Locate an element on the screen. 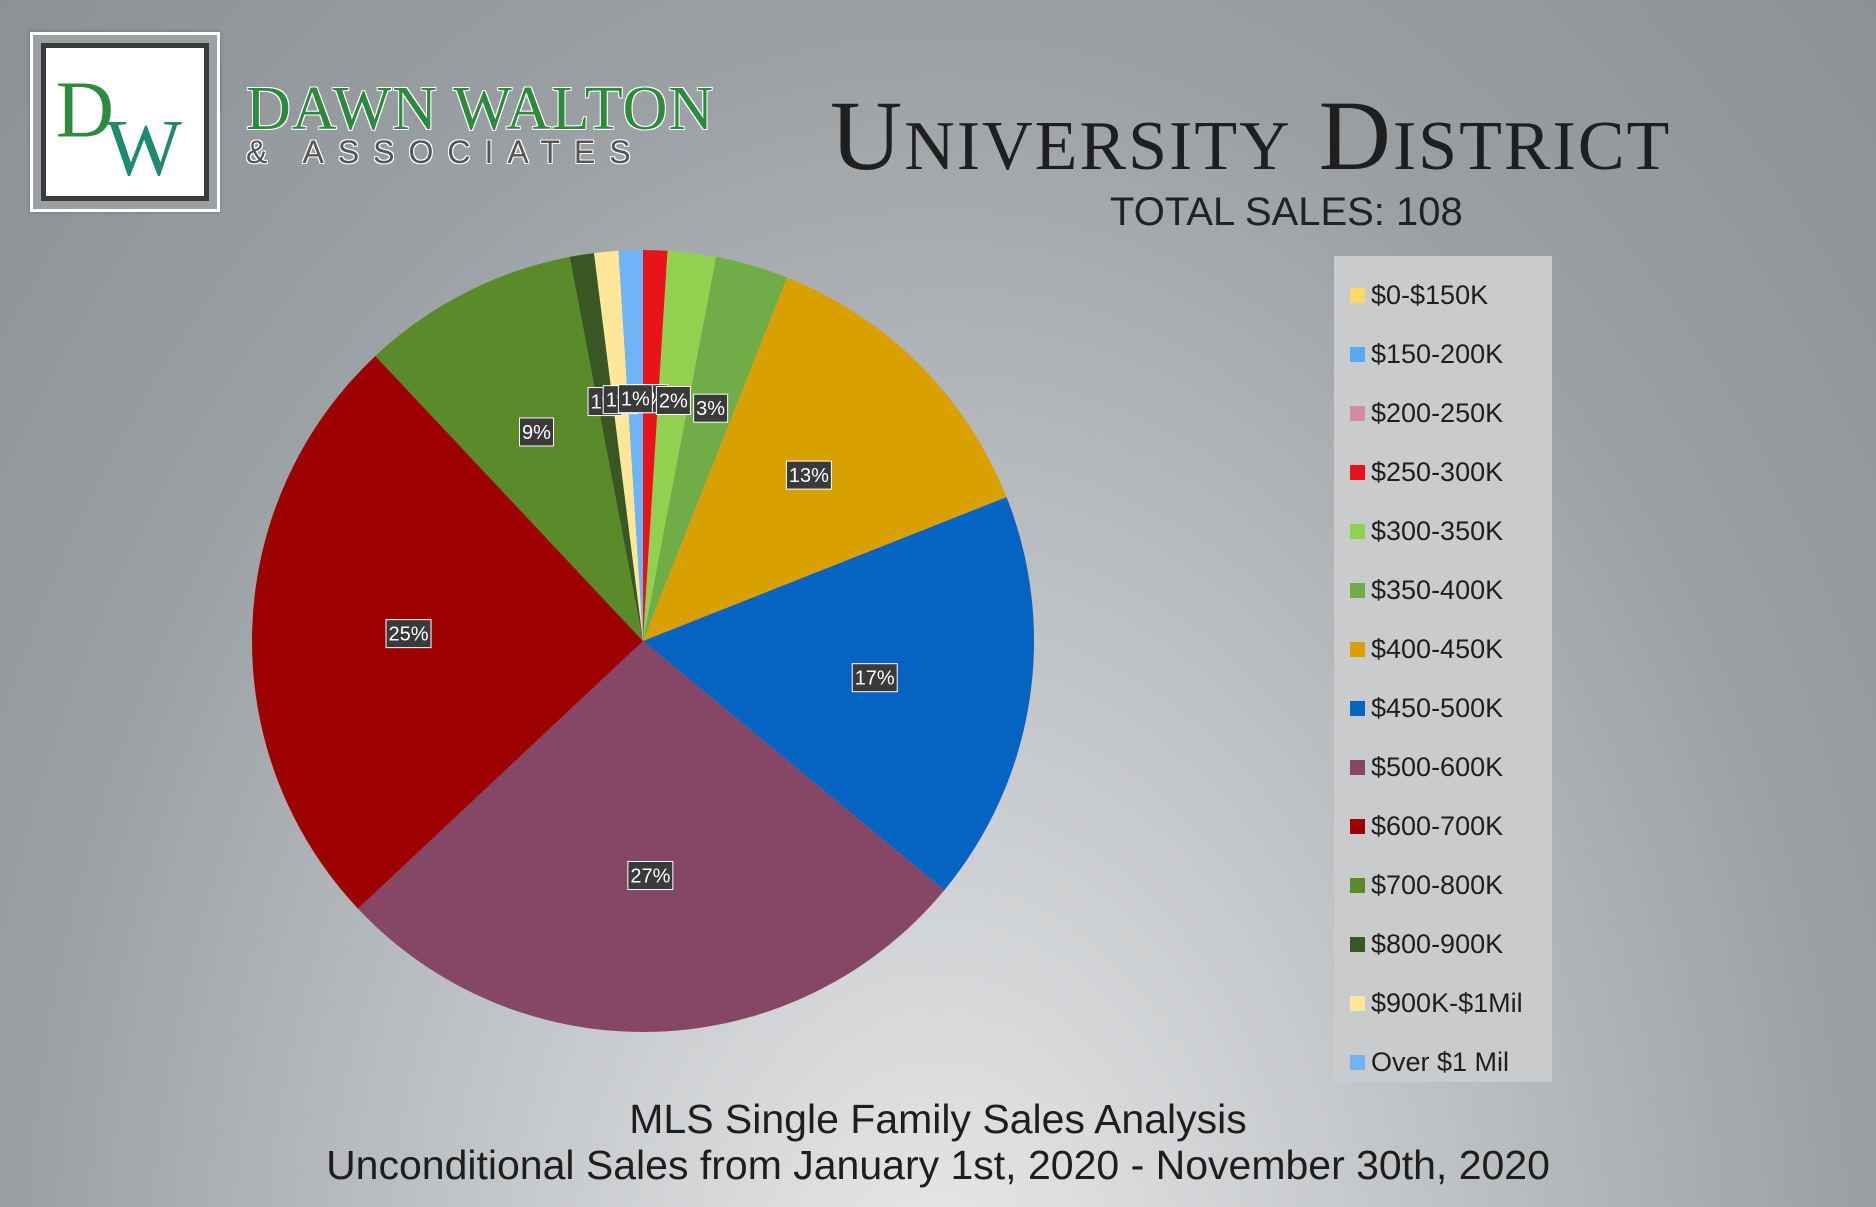 This screenshot has height=1207, width=1876. pie-data-label: 27% is located at coordinates (650, 875).